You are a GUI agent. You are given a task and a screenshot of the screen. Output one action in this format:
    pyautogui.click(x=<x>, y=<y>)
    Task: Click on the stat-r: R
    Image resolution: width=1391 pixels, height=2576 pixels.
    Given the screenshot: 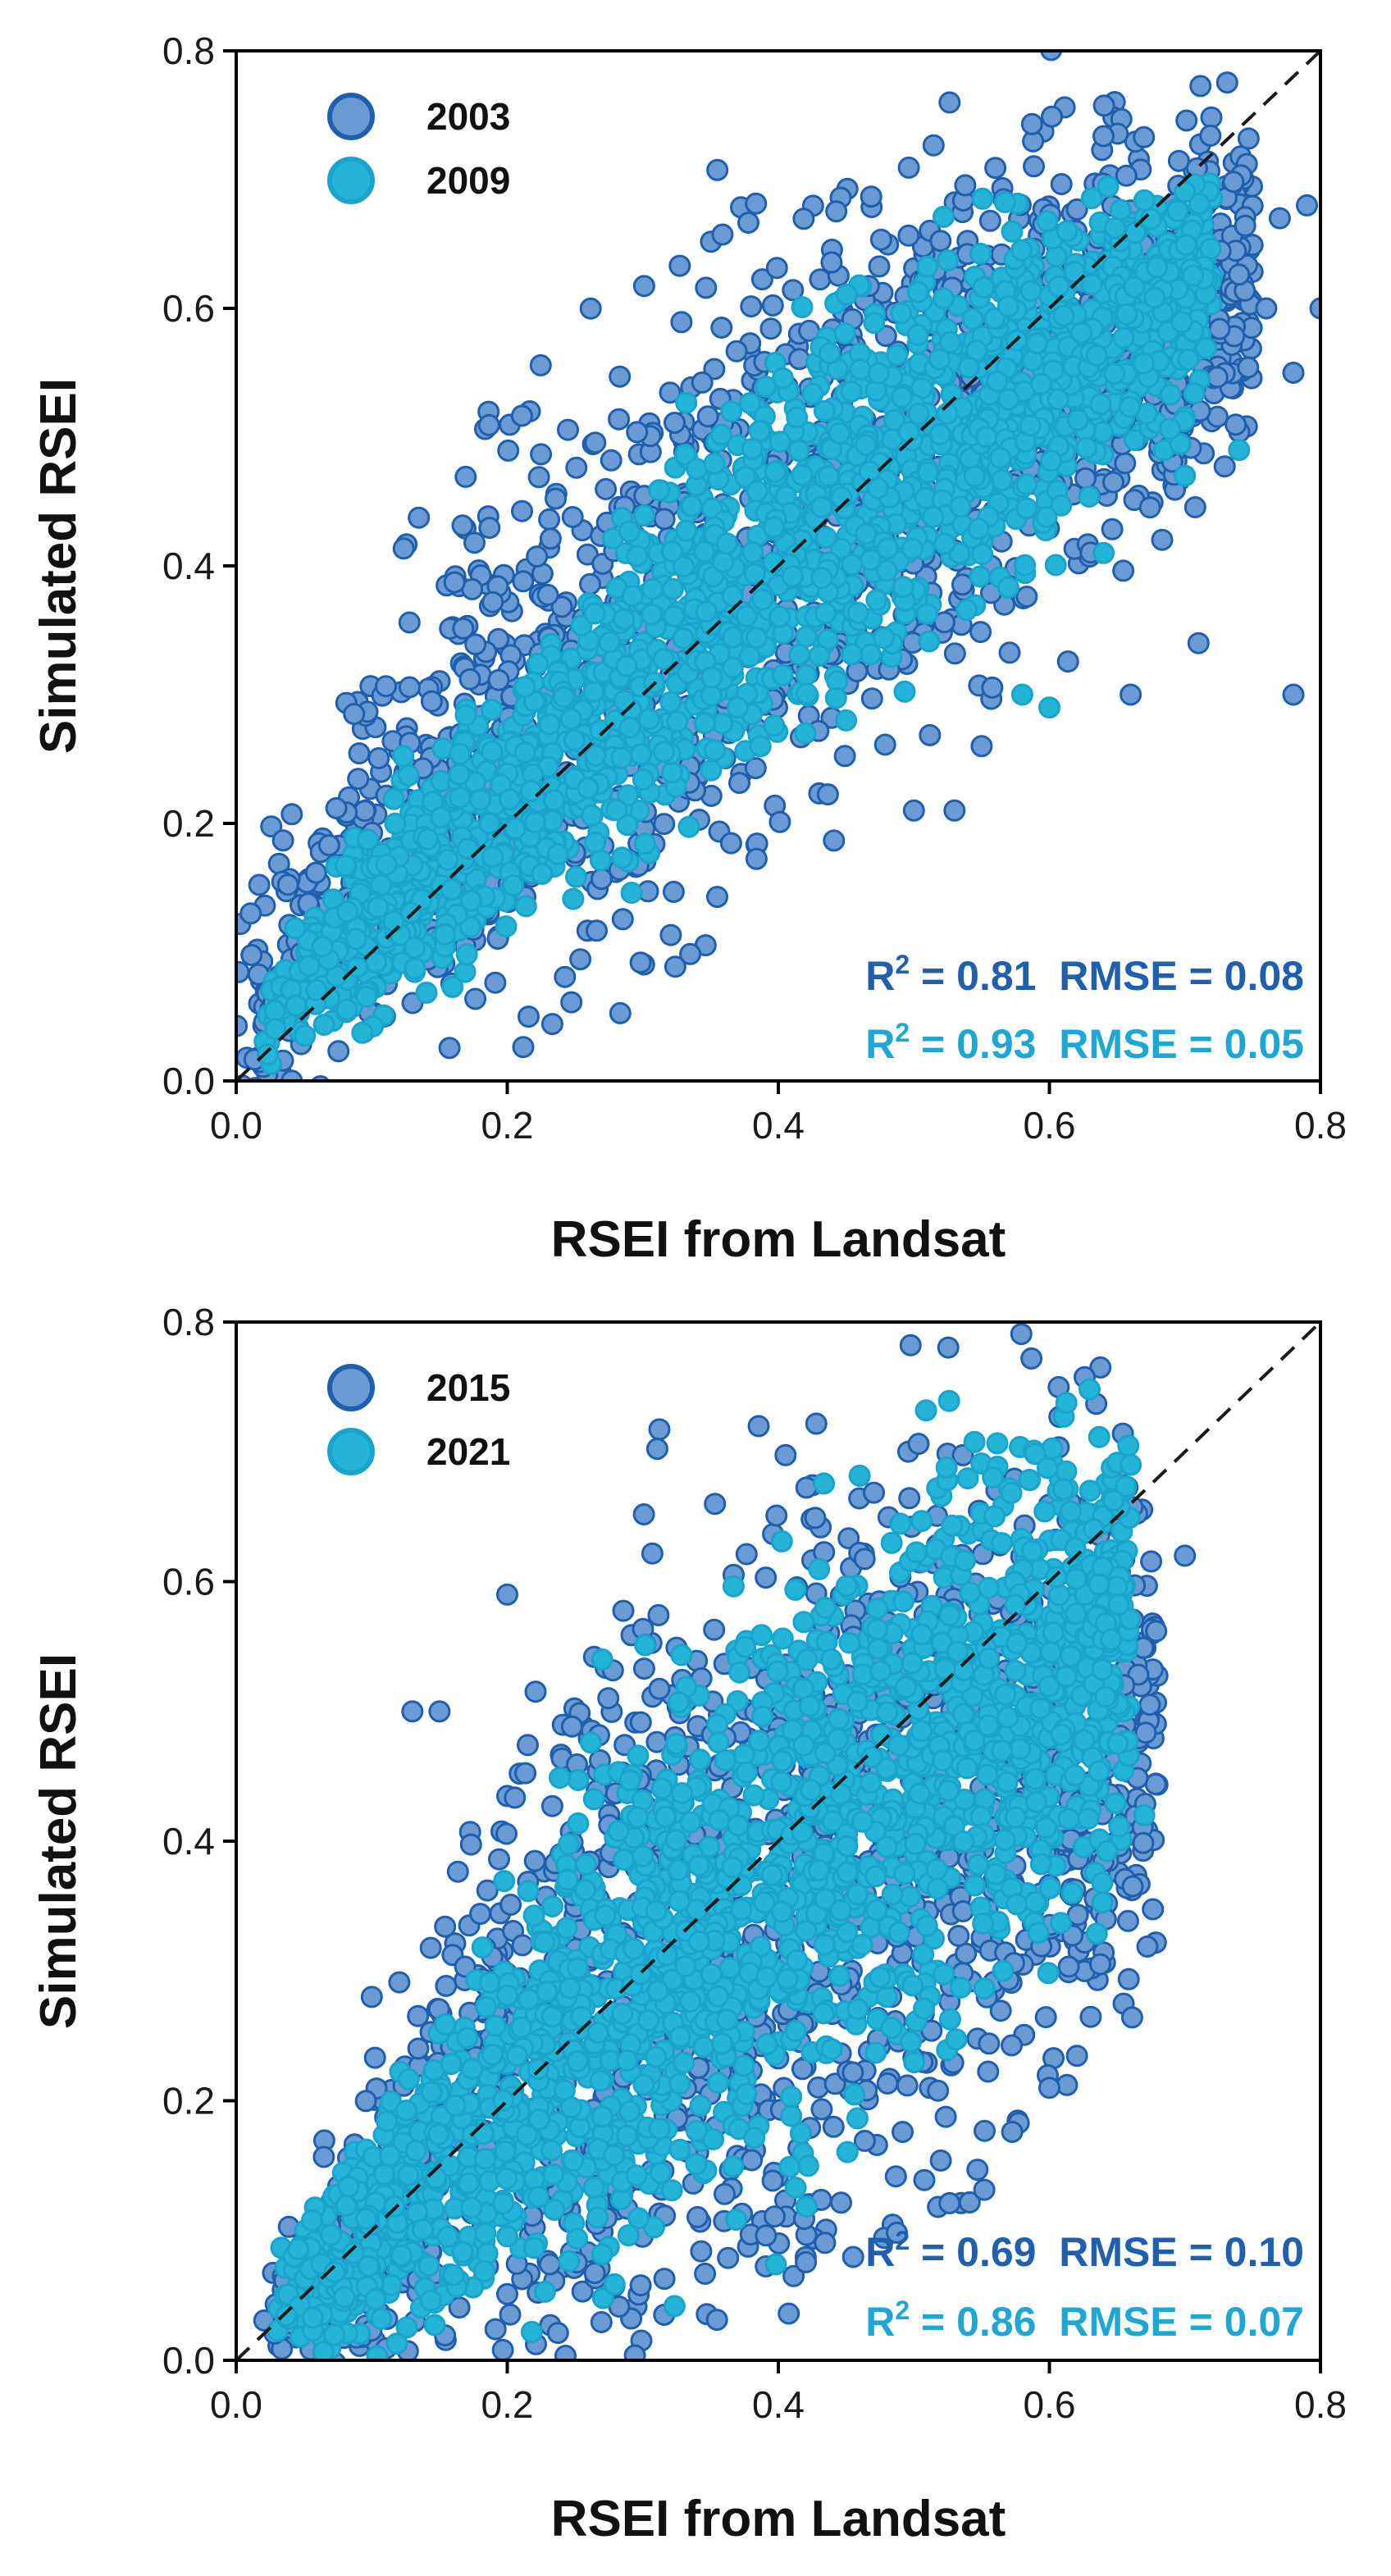 What is the action you would take?
    pyautogui.click(x=880, y=1044)
    